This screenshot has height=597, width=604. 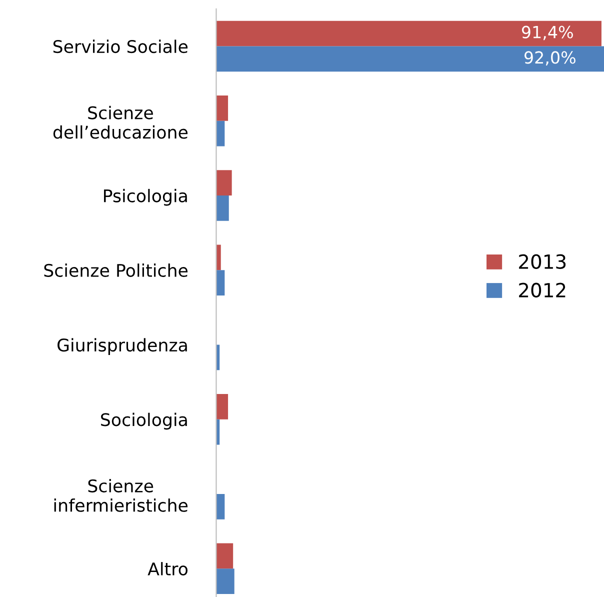 I want to click on y-tick-label: Scienze dell’educazione, so click(x=120, y=122).